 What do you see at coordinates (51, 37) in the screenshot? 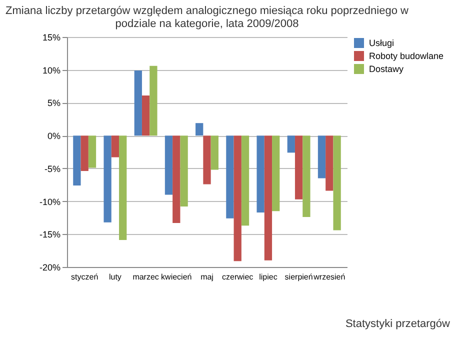
I see `y-tick-label: 15%` at bounding box center [51, 37].